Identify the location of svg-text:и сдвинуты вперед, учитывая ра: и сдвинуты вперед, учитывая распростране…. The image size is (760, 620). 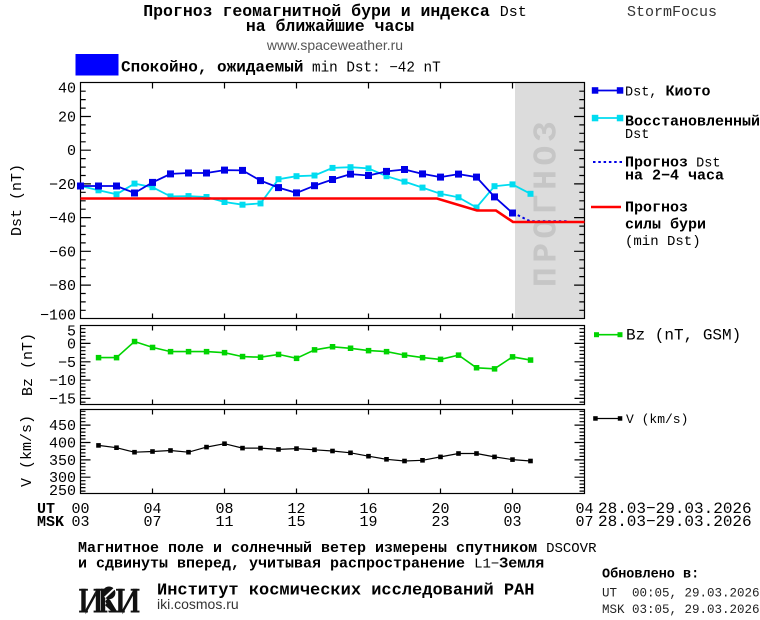
(311, 564).